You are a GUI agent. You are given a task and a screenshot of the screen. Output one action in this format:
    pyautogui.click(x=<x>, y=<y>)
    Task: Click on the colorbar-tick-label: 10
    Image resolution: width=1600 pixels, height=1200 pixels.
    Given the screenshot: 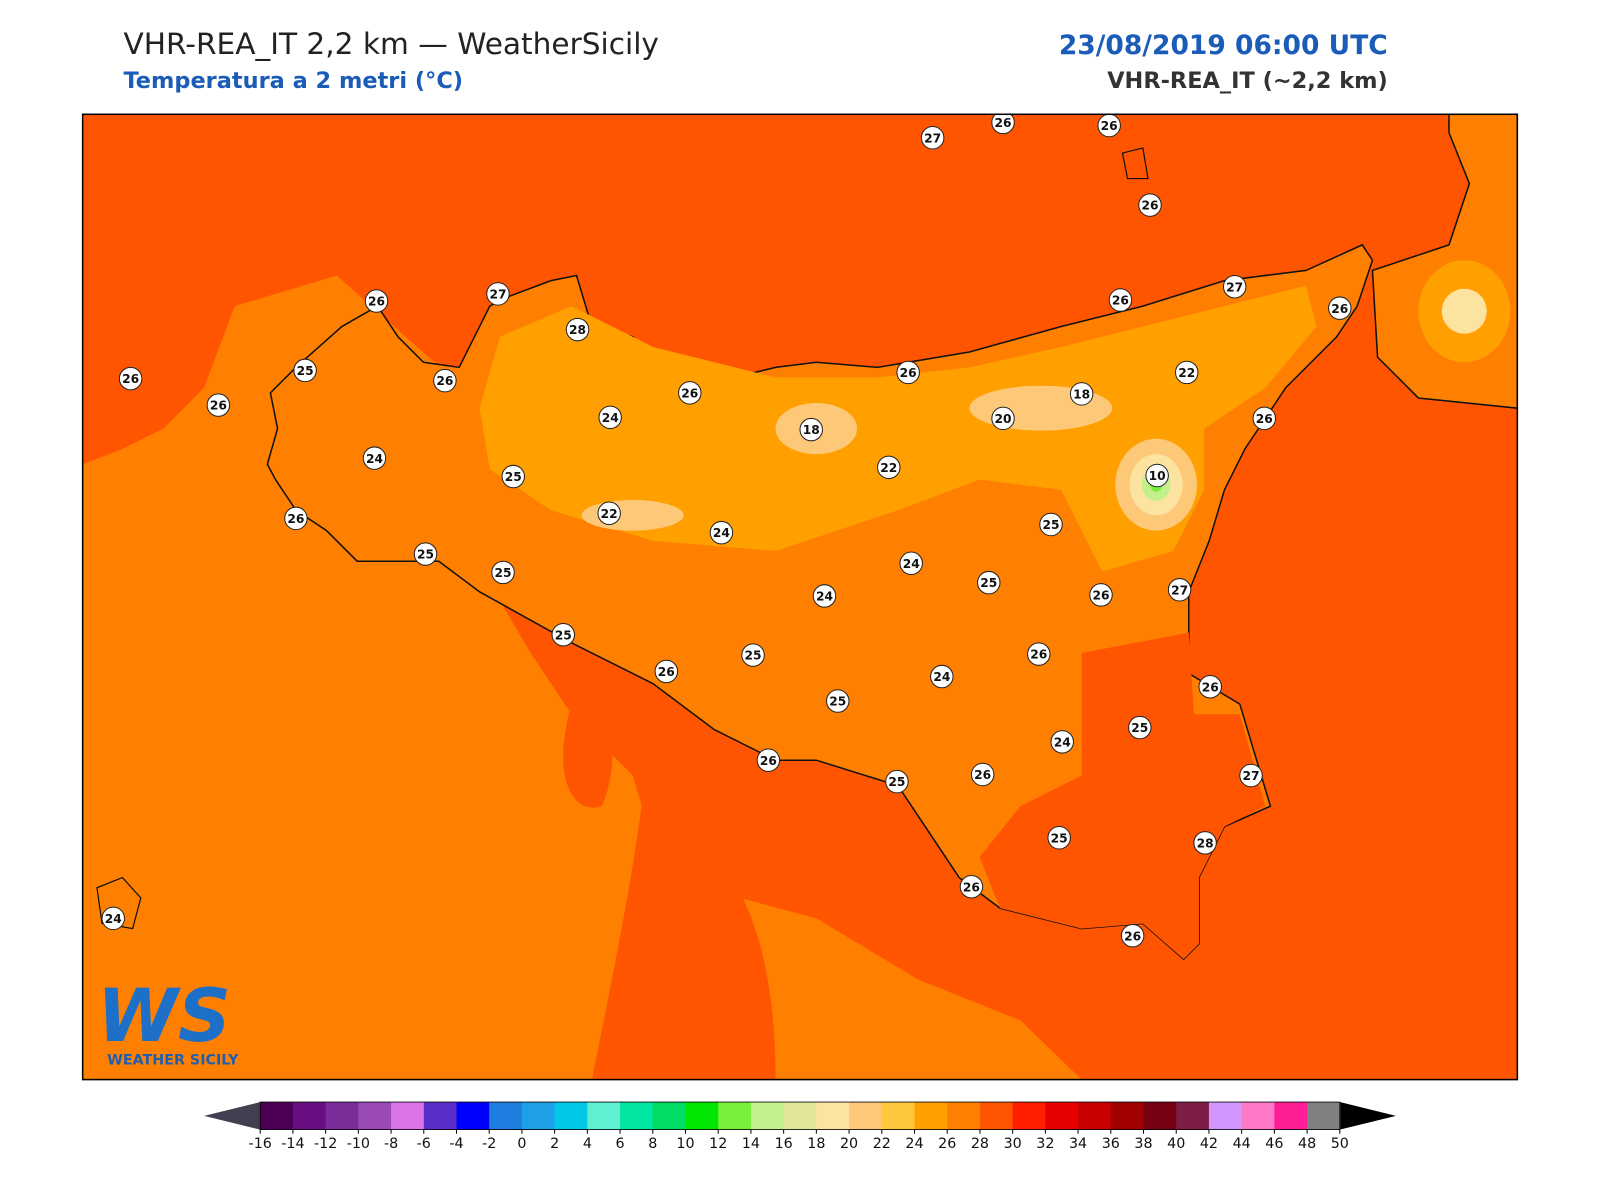 What is the action you would take?
    pyautogui.click(x=685, y=1144)
    